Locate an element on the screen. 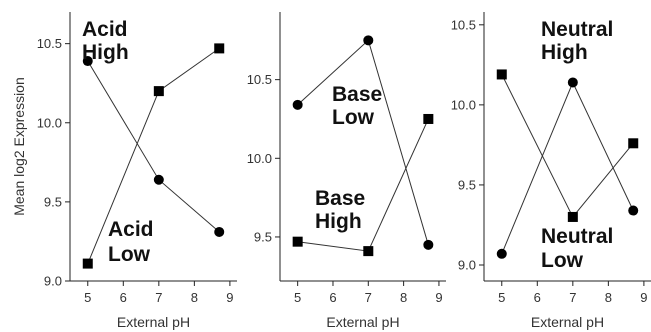  y-axis-title: Mean log2 Expression is located at coordinates (19, 146).